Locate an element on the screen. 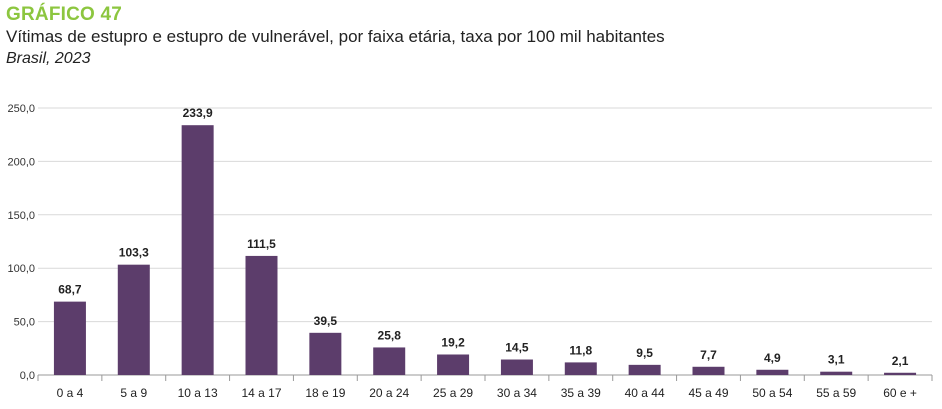 The image size is (942, 409). data-label: 233,9 is located at coordinates (198, 113).